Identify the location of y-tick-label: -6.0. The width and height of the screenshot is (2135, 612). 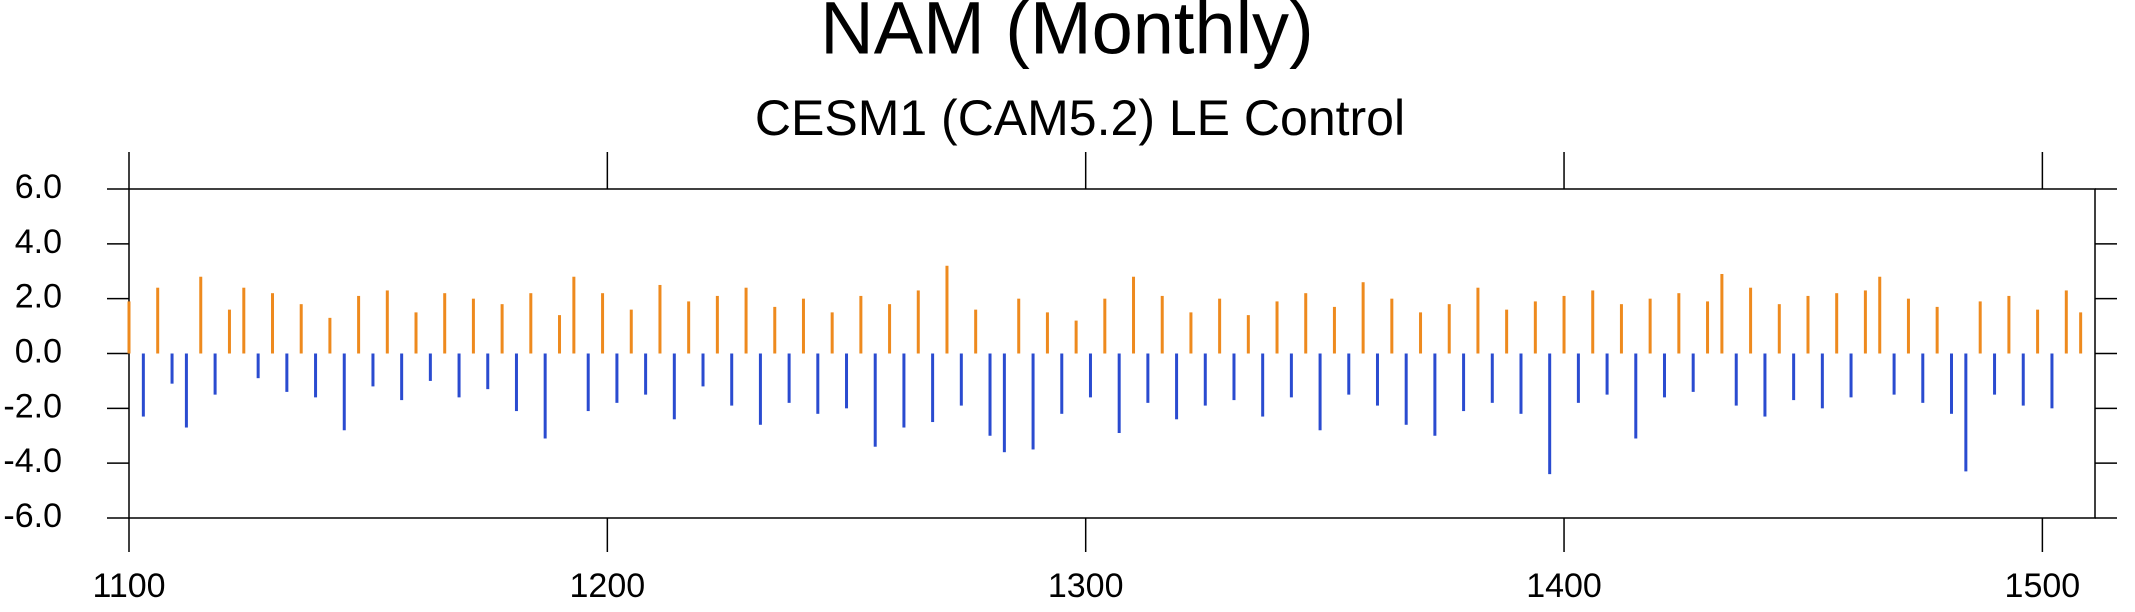
(32, 516).